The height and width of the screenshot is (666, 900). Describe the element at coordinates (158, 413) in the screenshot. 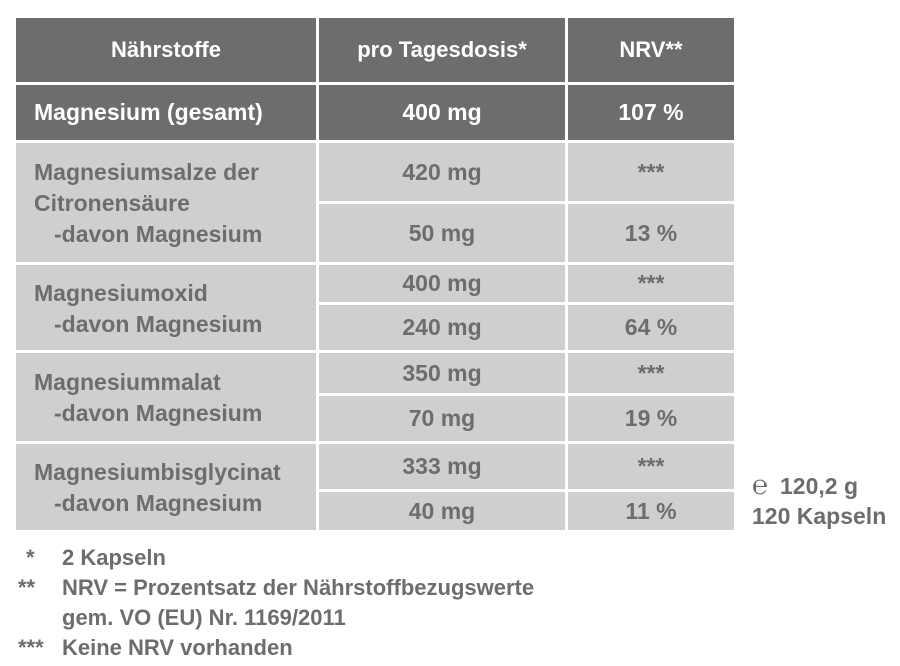

I see `group-malate-sub-label: -davon Magnesium` at that location.